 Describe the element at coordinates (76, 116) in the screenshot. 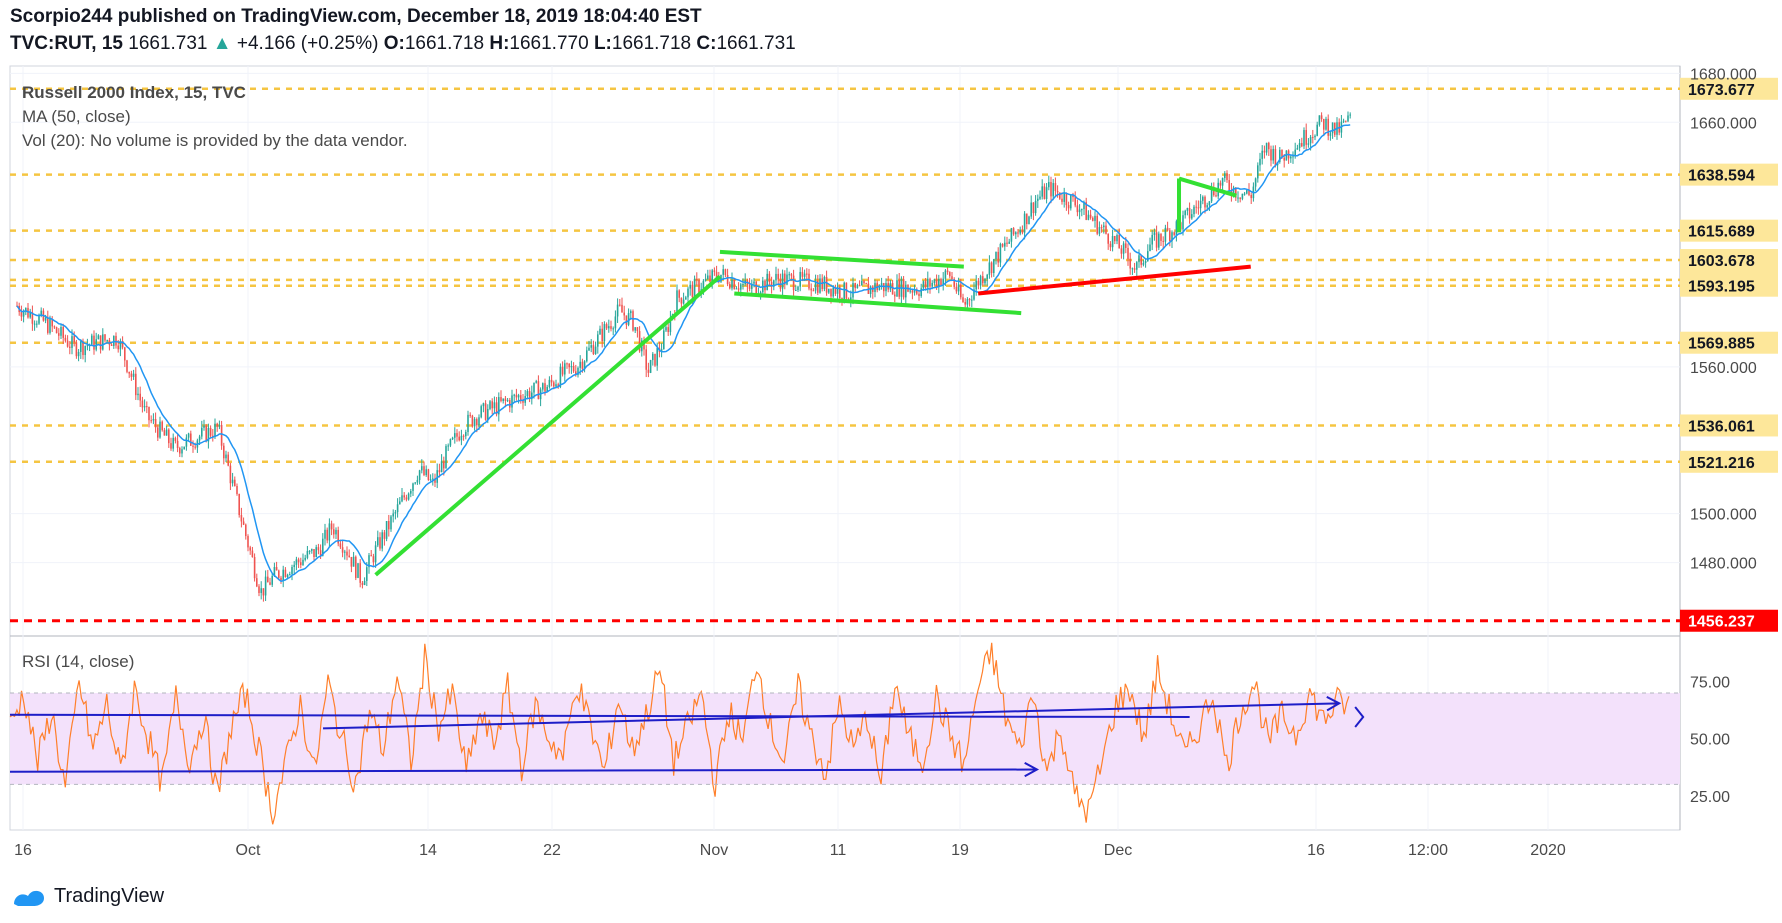

I see `legend-ma: MA (50, close)` at that location.